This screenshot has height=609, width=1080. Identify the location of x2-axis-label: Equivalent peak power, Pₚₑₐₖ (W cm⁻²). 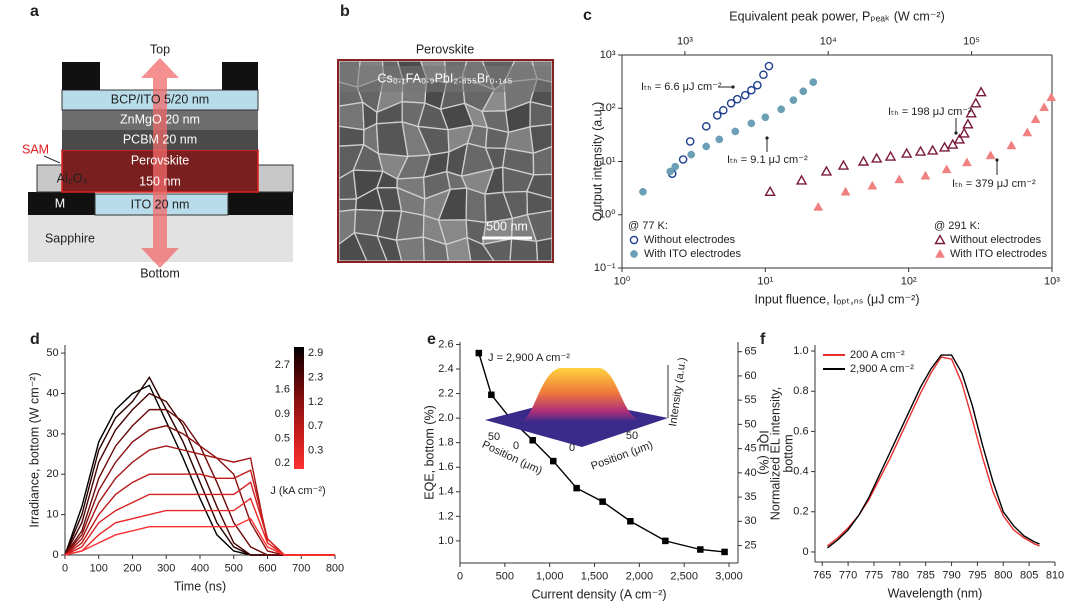
(837, 16).